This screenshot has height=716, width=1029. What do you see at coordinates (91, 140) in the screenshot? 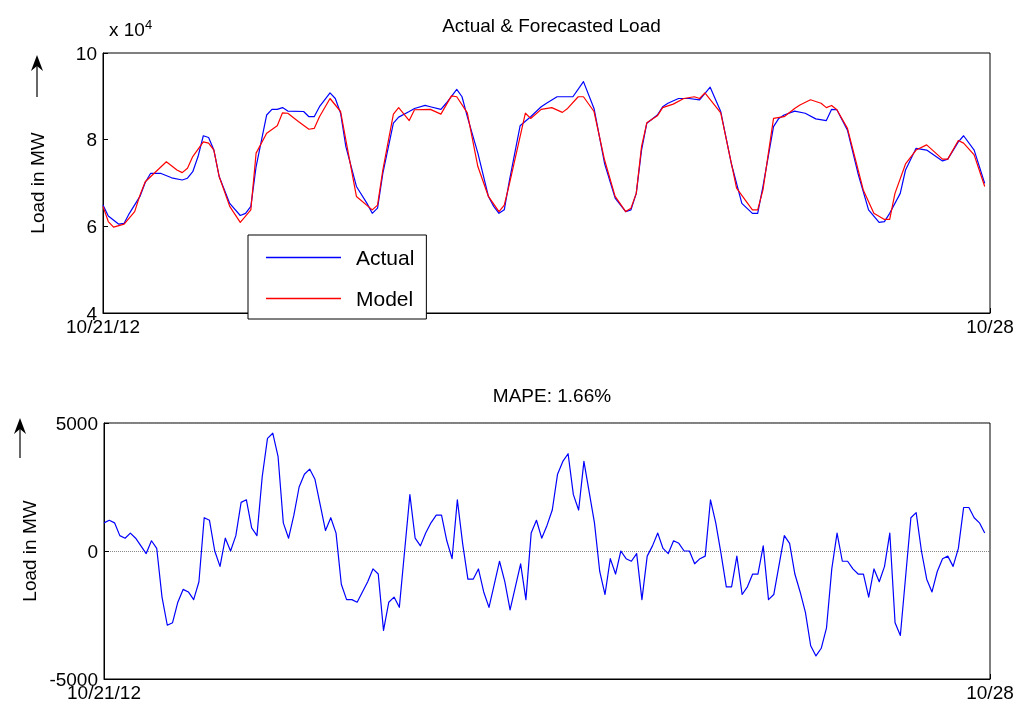
I see `y-tick-label: 8` at bounding box center [91, 140].